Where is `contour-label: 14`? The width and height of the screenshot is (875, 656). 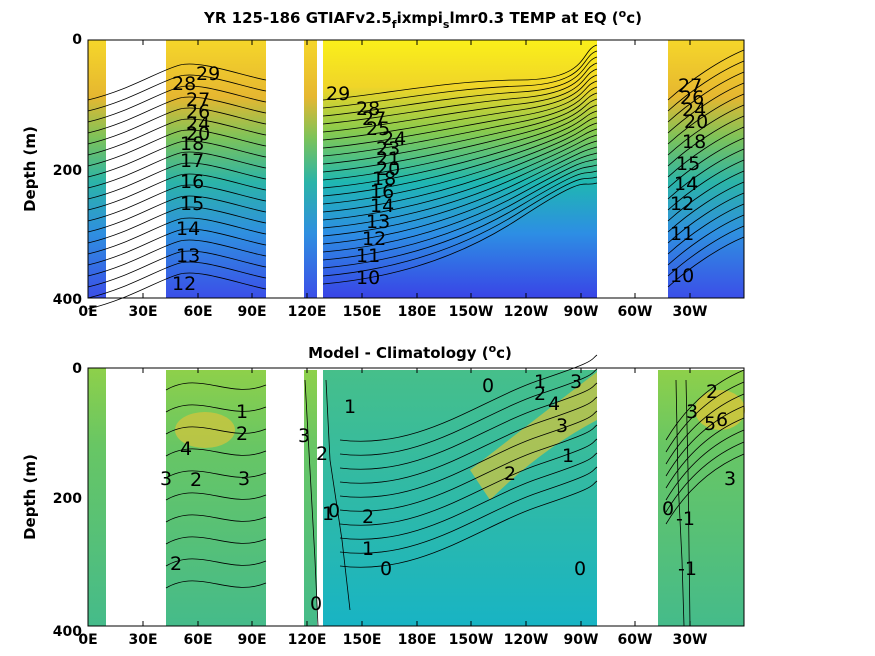 contour-label: 14 is located at coordinates (382, 206).